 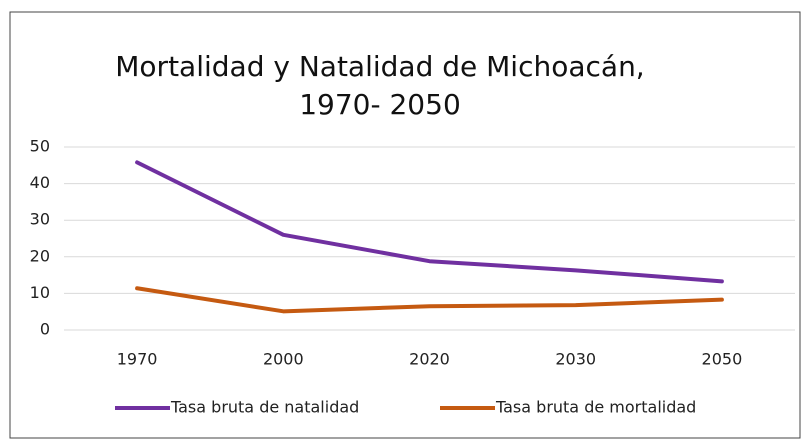 I want to click on legend-label: Tasa bruta de mortalidad, so click(x=595, y=407).